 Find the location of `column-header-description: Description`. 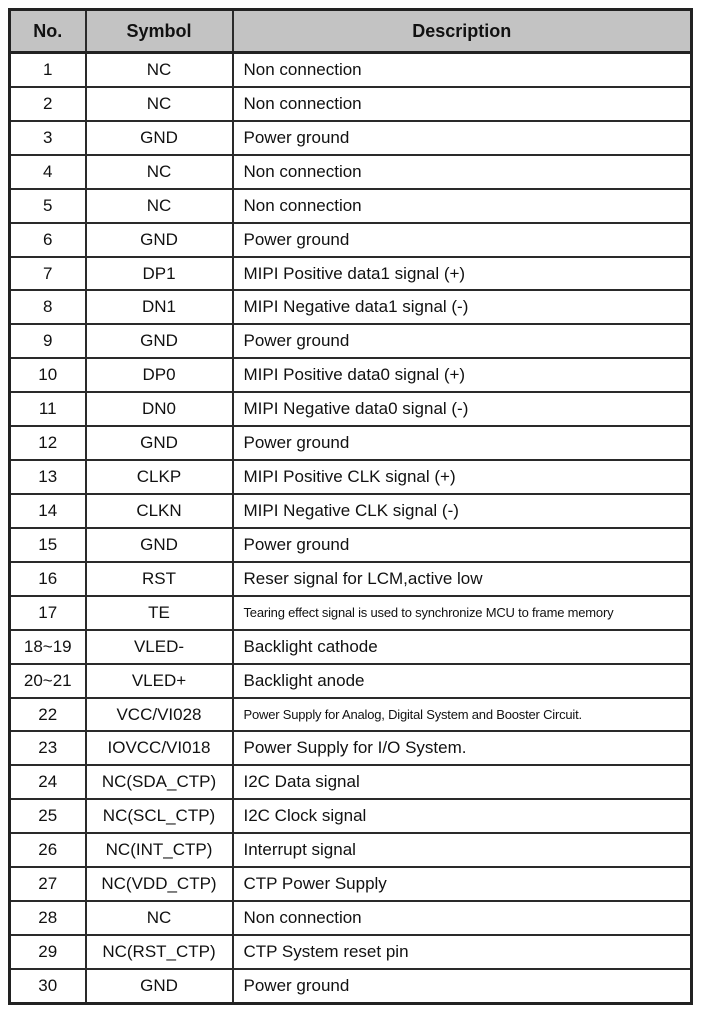

column-header-description: Description is located at coordinates (462, 31).